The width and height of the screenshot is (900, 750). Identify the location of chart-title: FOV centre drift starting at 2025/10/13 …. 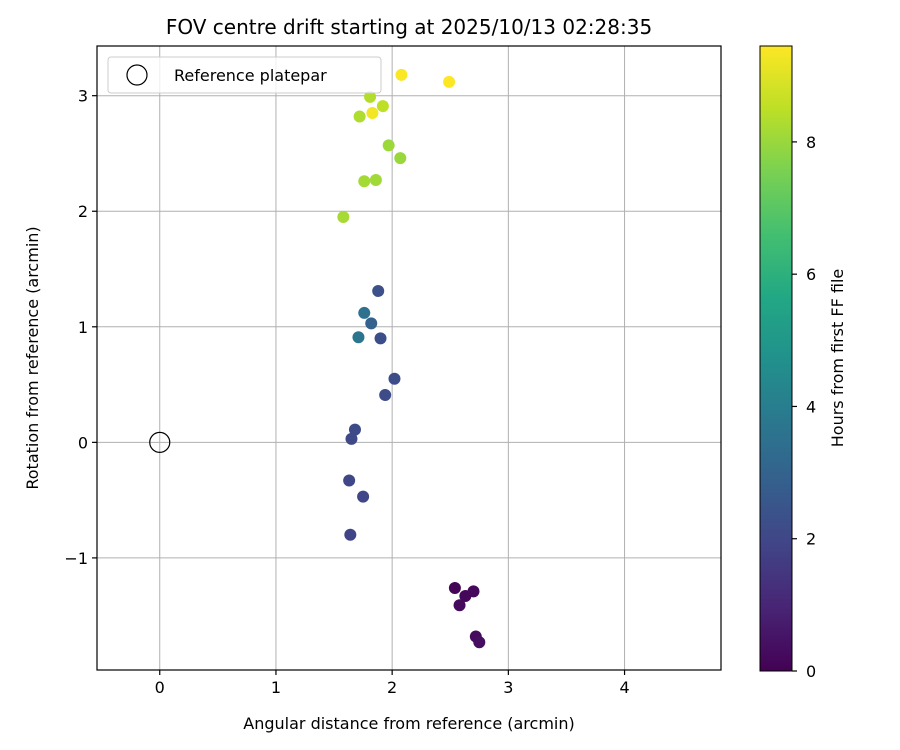
(409, 27).